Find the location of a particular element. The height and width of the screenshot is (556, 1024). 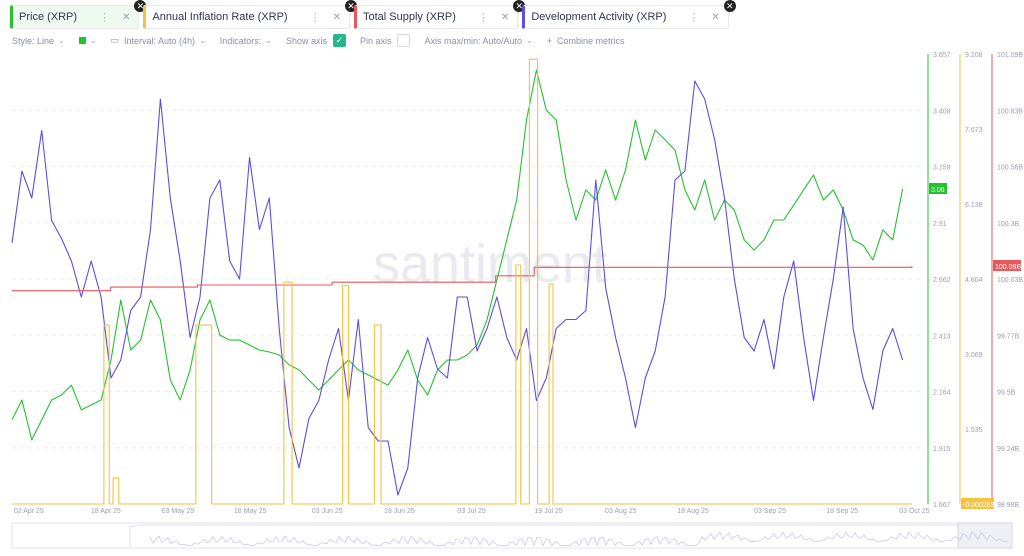

price-tick-label: 3.159 is located at coordinates (942, 168).